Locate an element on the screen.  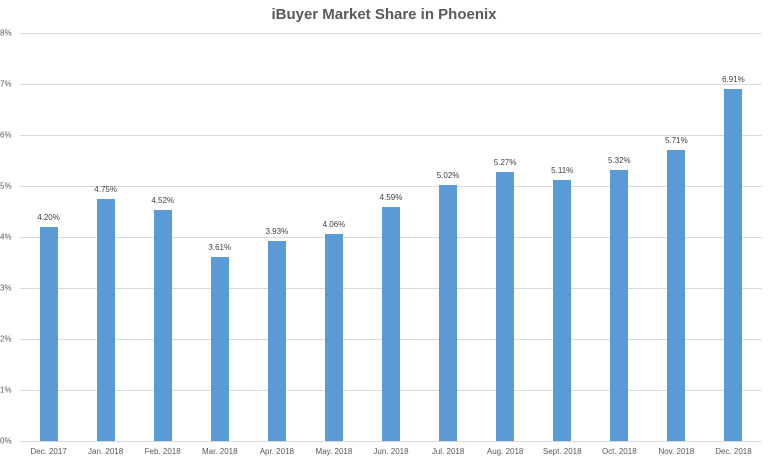
y-axis-tick-label: 1% is located at coordinates (6, 390).